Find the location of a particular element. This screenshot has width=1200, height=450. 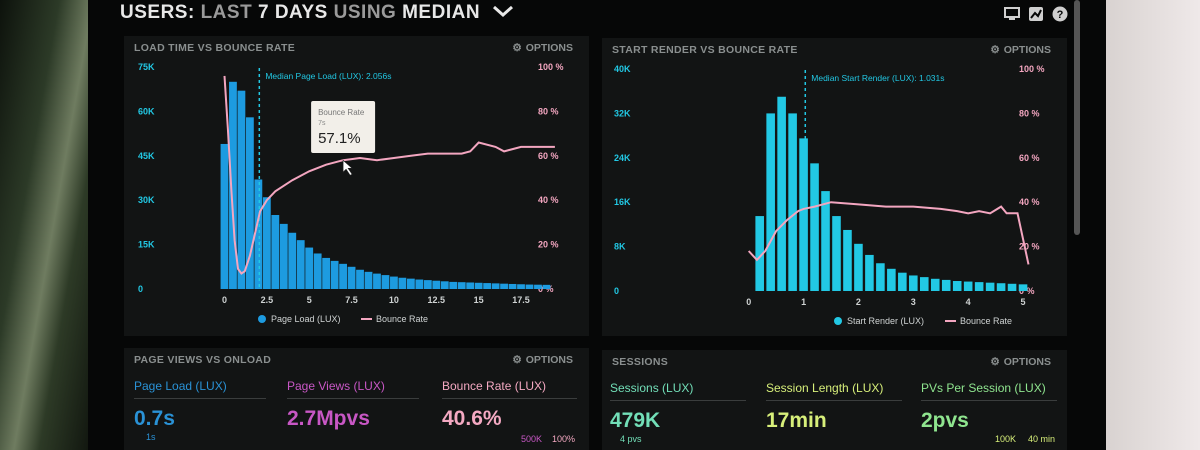

monitor-icon is located at coordinates (1012, 14).